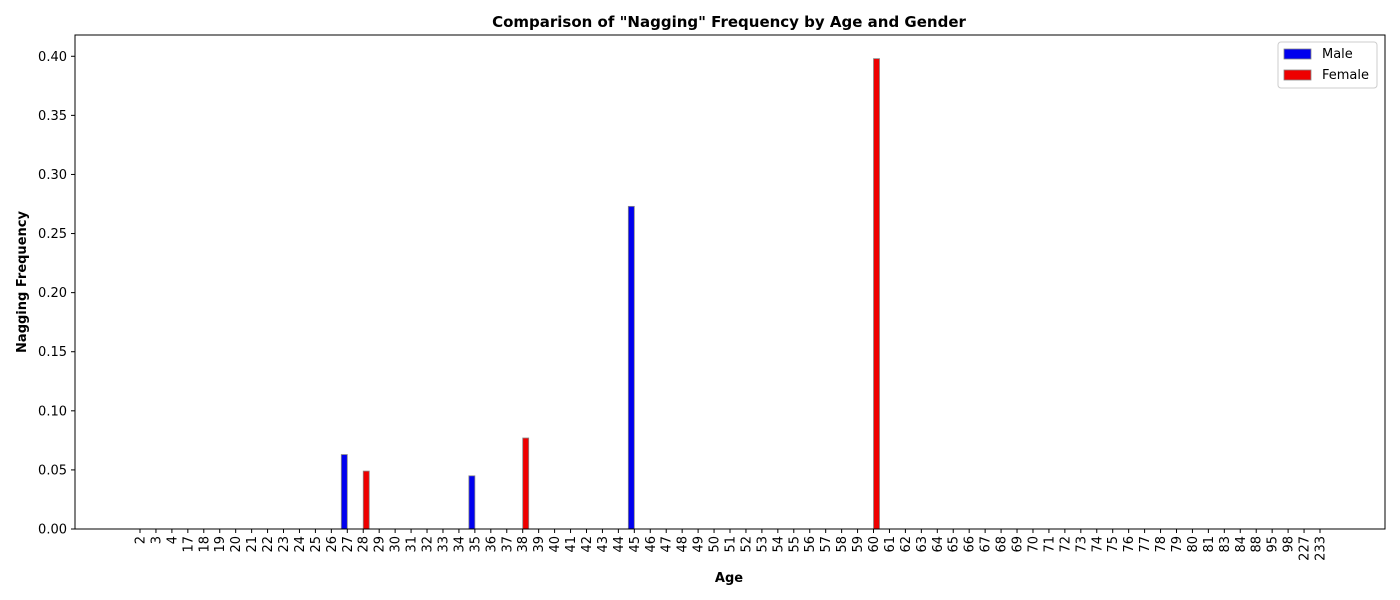  I want to click on x-tick-label: 50, so click(715, 544).